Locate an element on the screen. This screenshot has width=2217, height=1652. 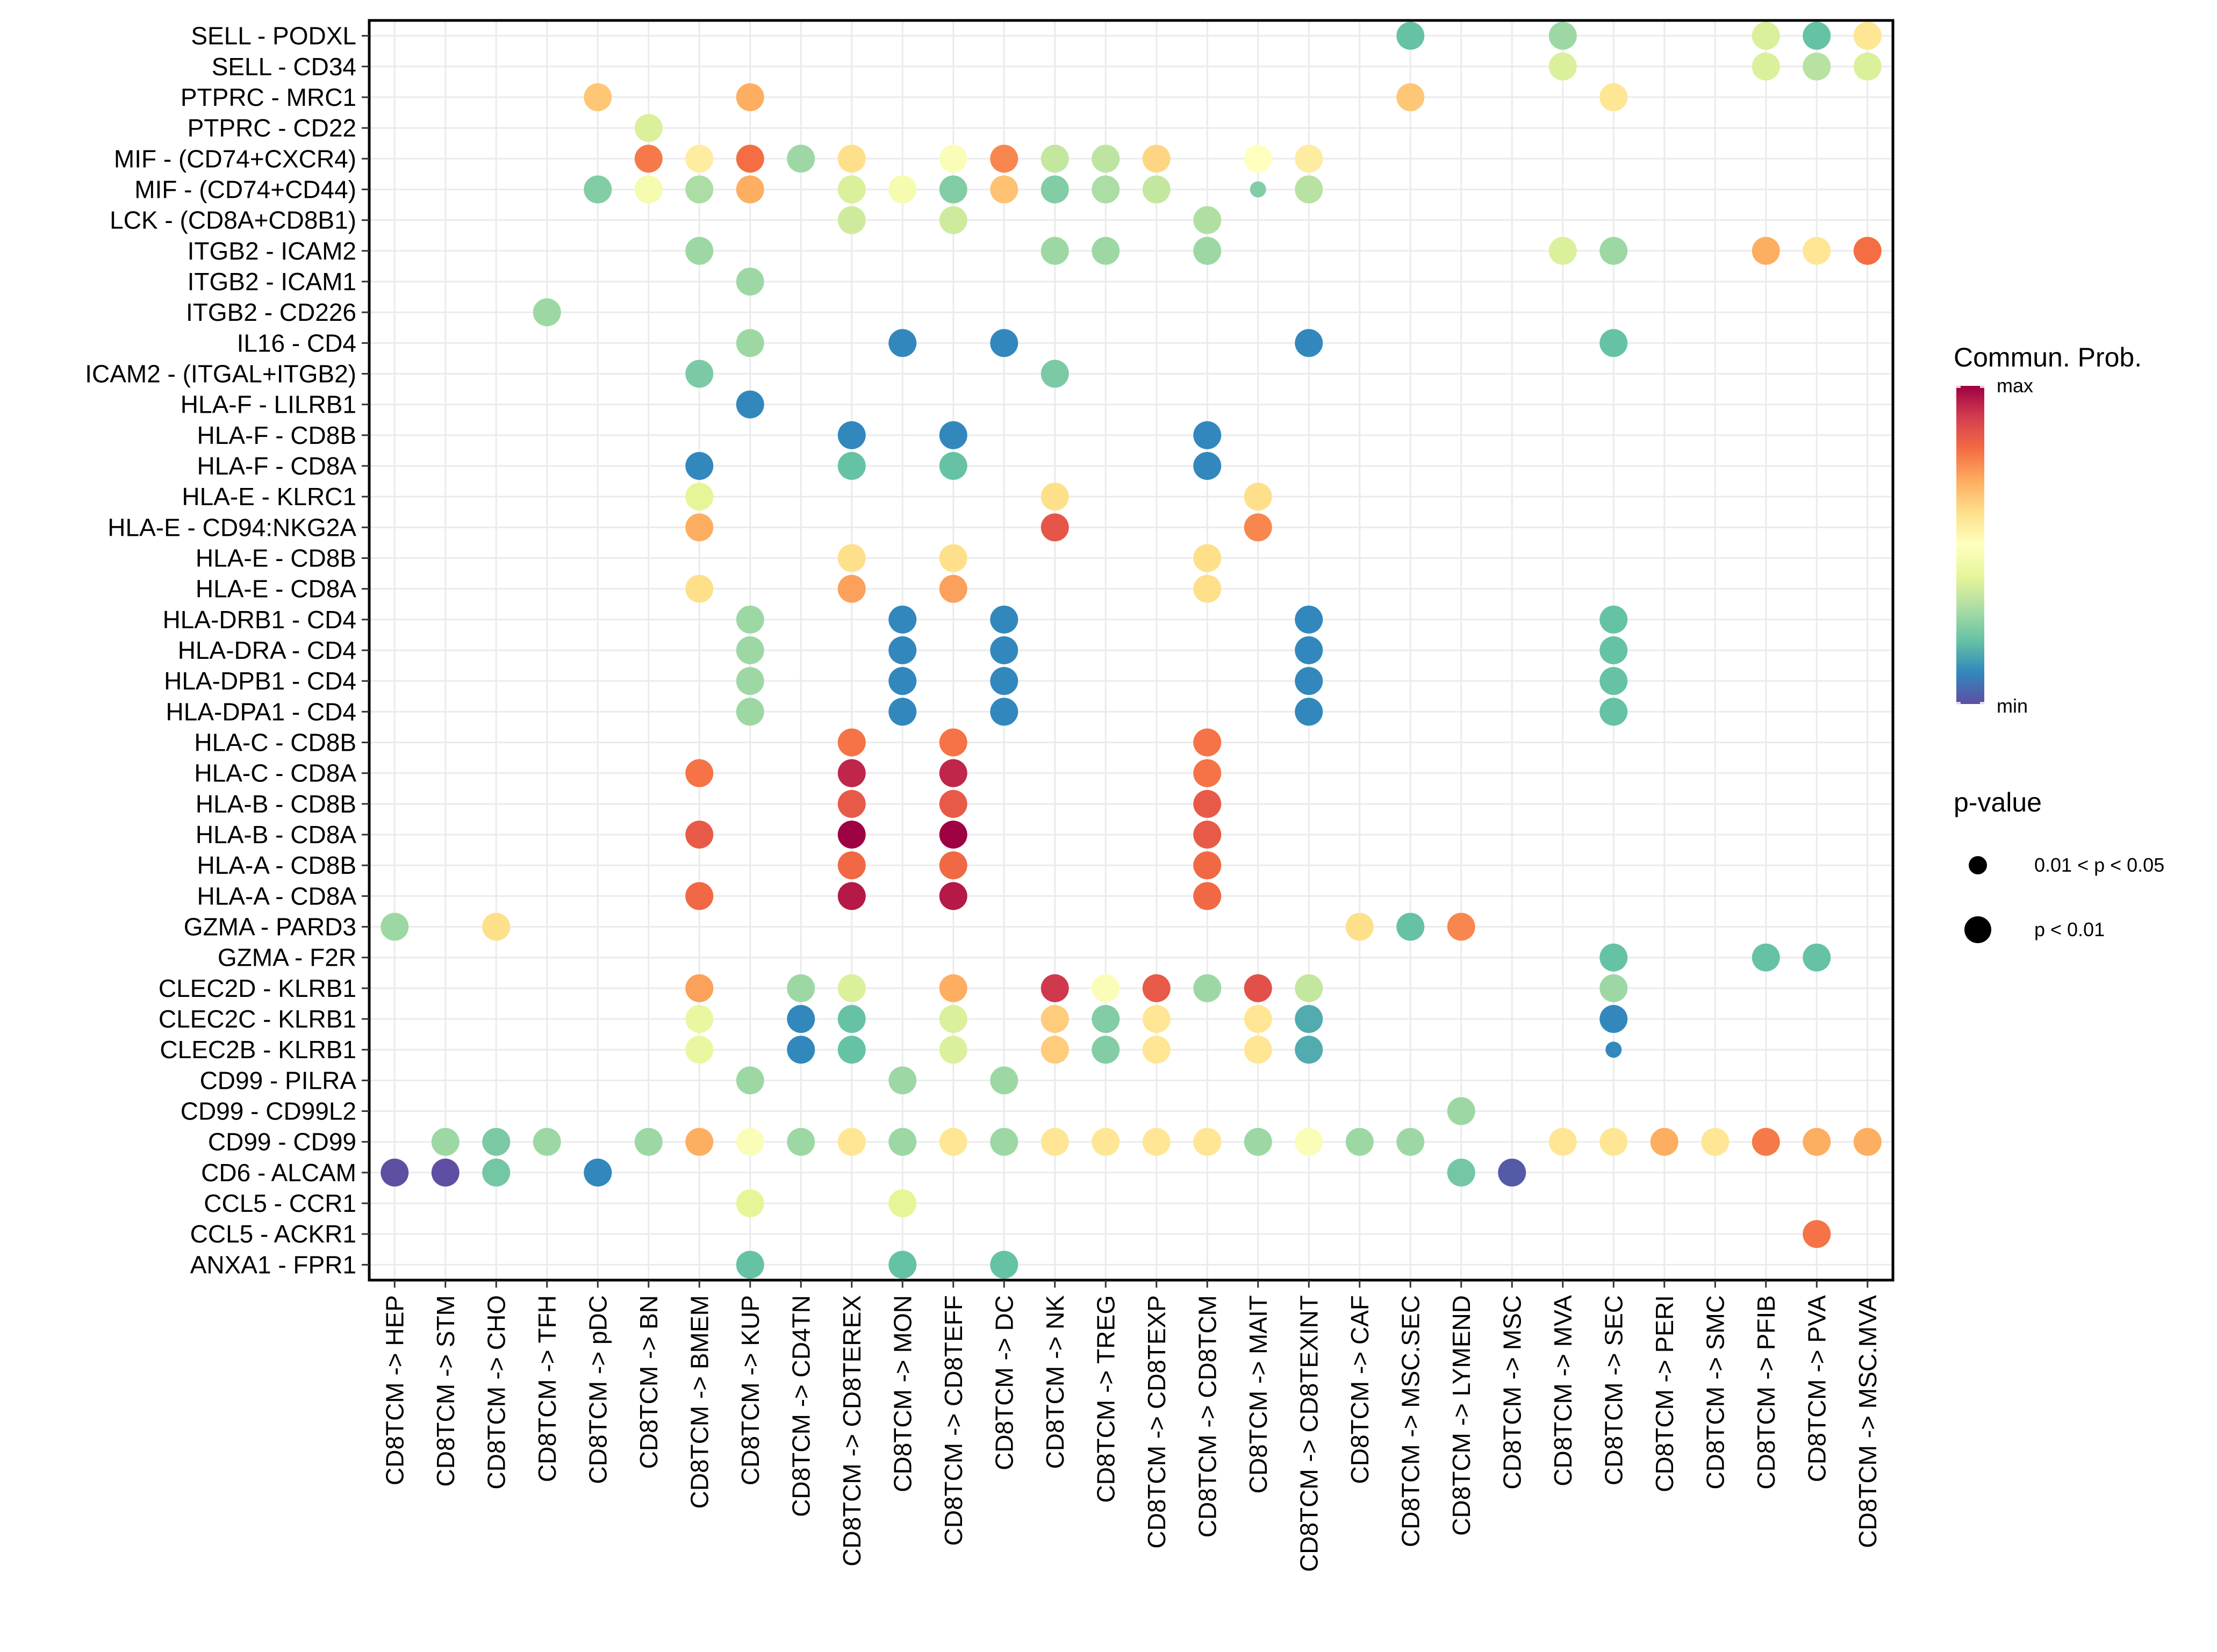
x-tick-label: CD8TCM -> CD8TCM is located at coordinates (1207, 1416).